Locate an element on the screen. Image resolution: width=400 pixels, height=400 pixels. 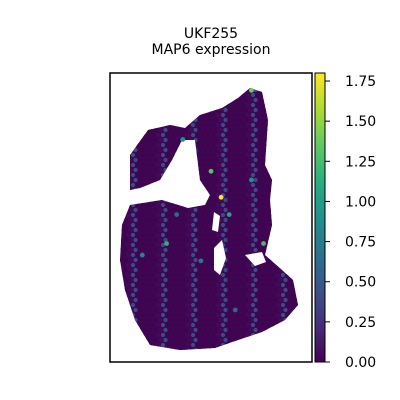
colorbar-tick-label: 1.25 is located at coordinates (360, 162).